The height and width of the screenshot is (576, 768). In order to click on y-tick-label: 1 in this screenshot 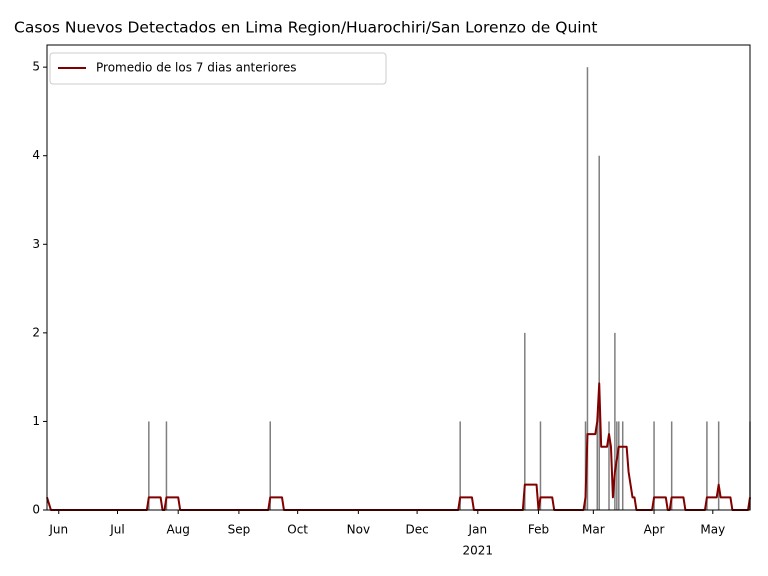, I will do `click(36, 421)`.